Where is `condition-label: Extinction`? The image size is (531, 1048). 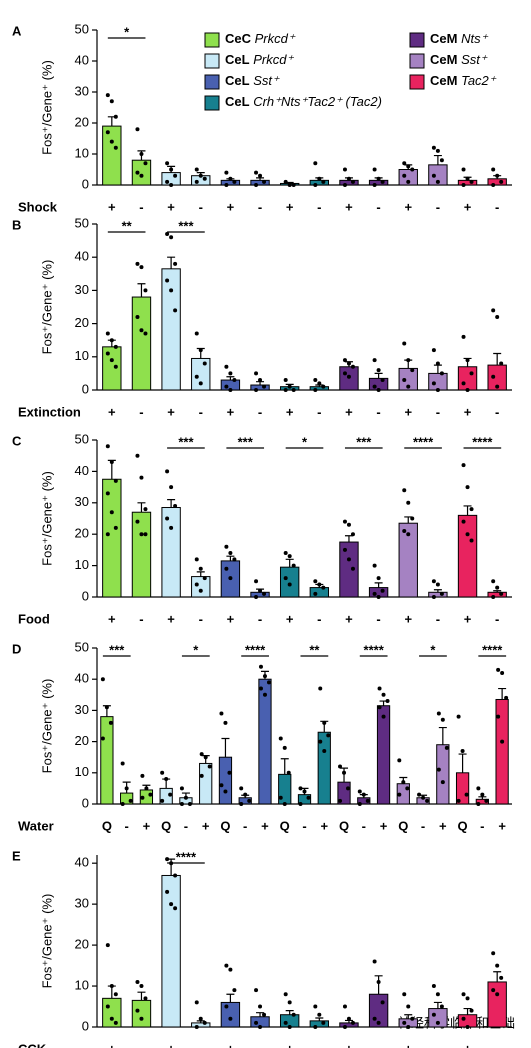
condition-label: Extinction is located at coordinates (49, 411).